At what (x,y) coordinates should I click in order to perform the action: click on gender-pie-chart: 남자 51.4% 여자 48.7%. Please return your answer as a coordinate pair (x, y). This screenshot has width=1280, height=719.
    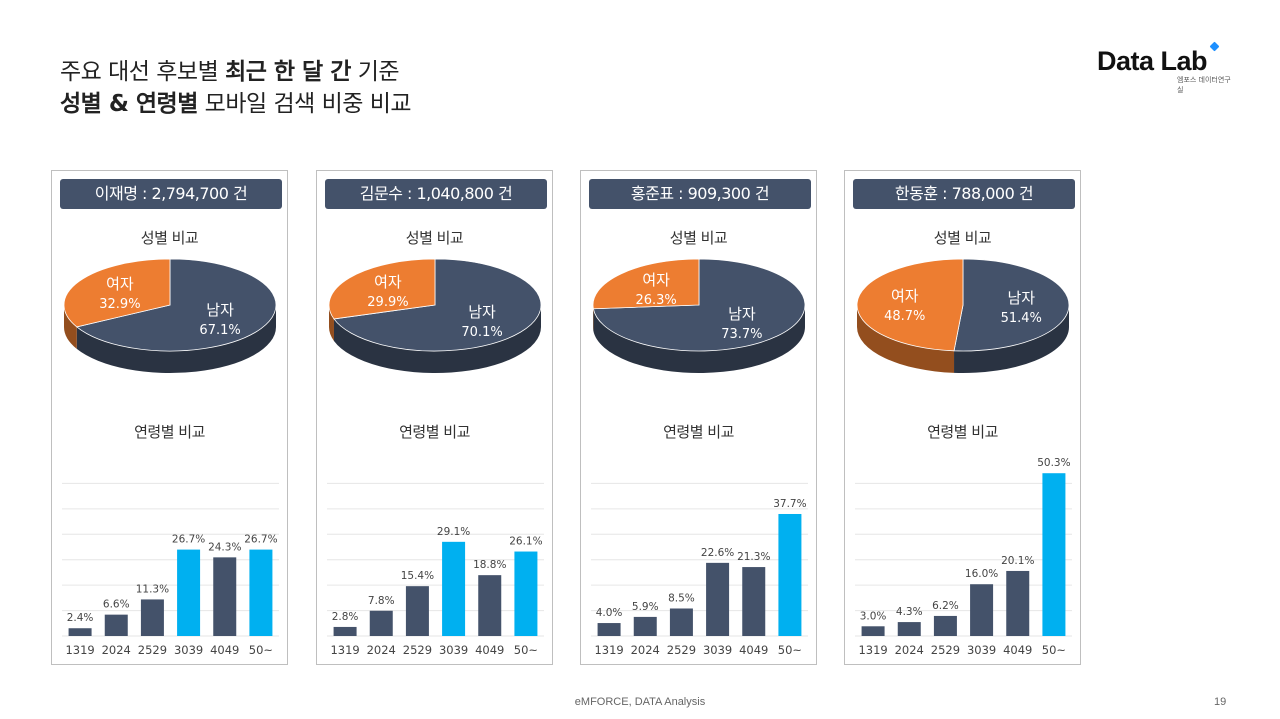
    Looking at the image, I should click on (963, 315).